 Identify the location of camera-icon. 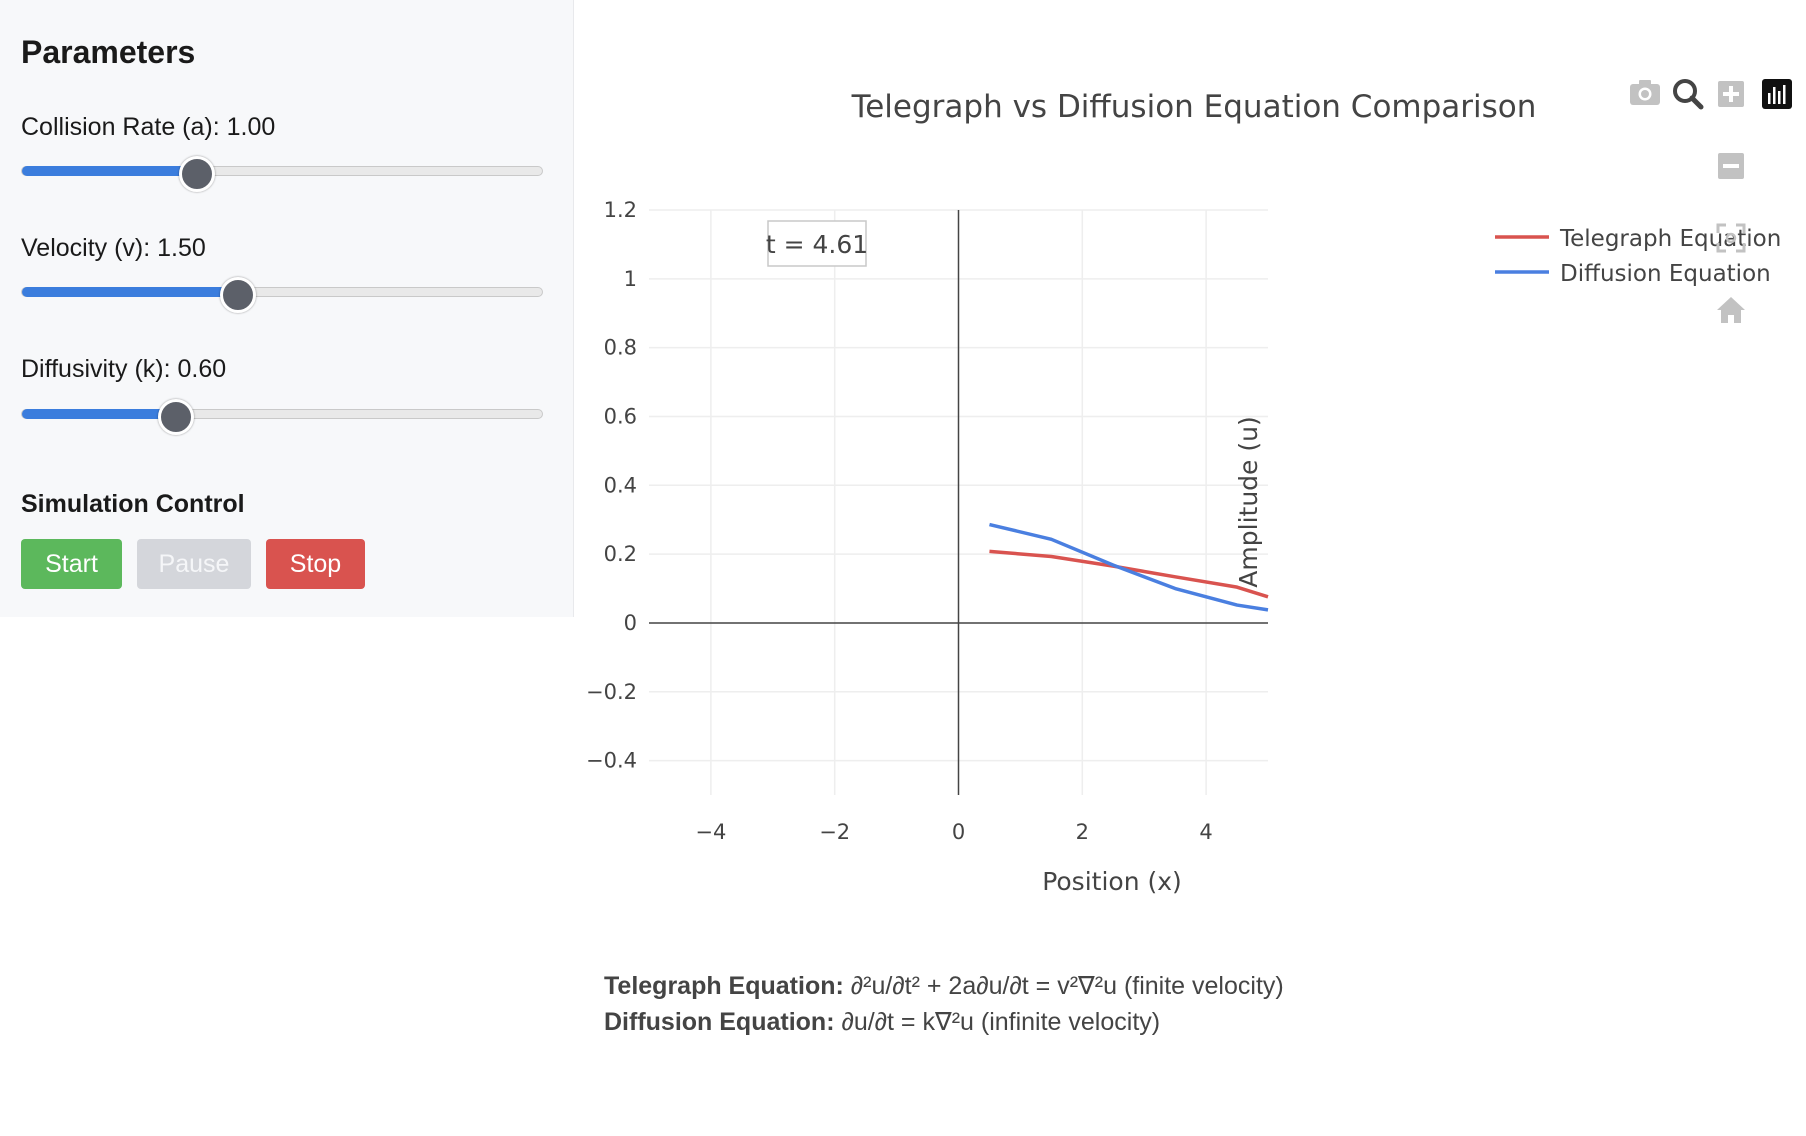
(1645, 92).